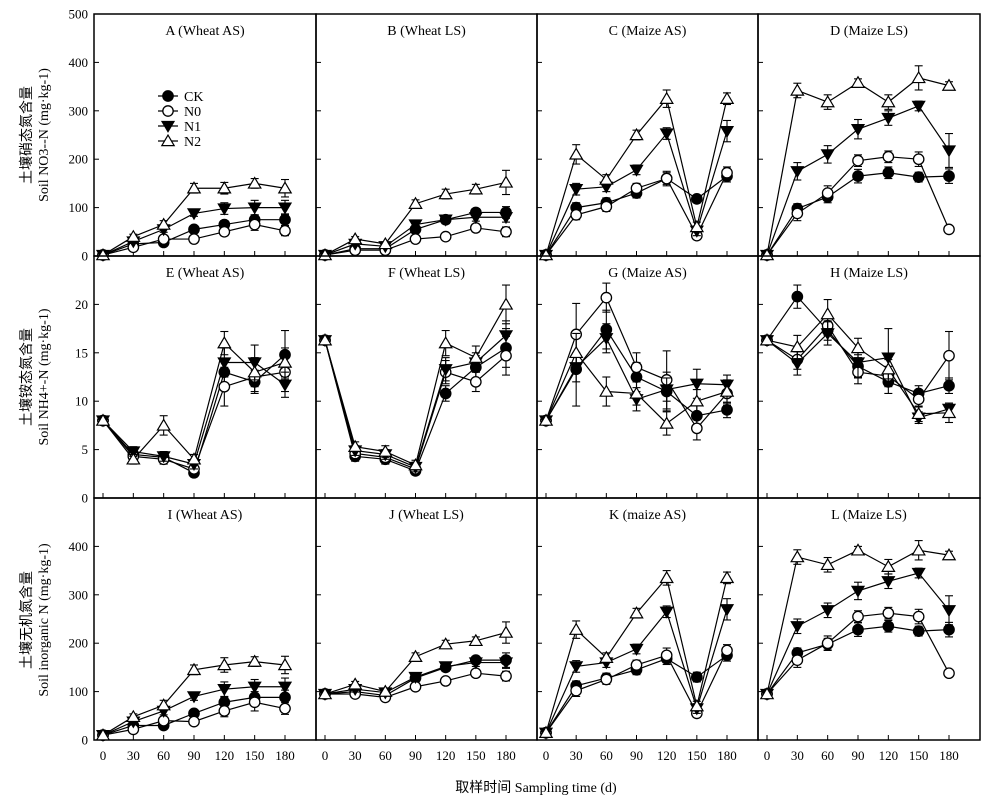 This screenshot has height=801, width=1000. Describe the element at coordinates (79, 62) in the screenshot. I see `y-tick-label: 400` at that location.